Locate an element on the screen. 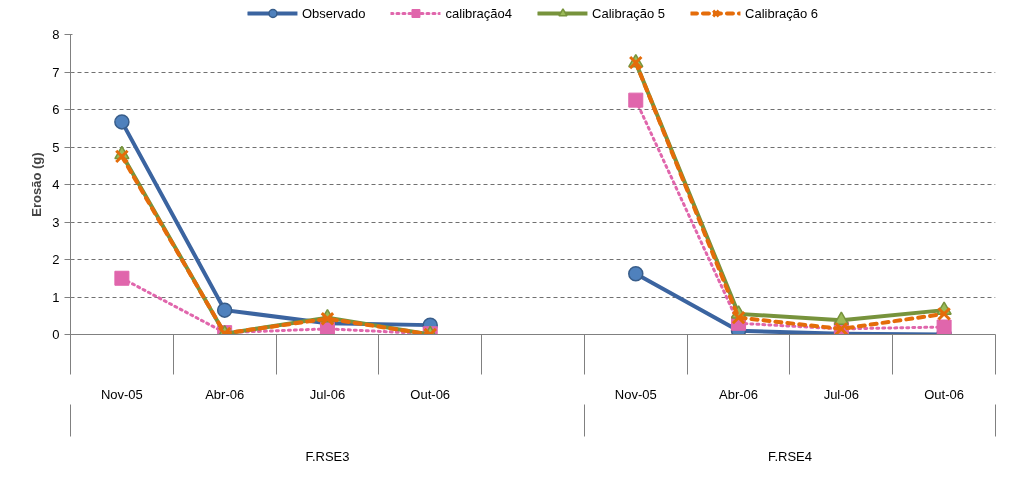 Image resolution: width=1011 pixels, height=477 pixels. legend-label: Calibração 6 is located at coordinates (782, 13).